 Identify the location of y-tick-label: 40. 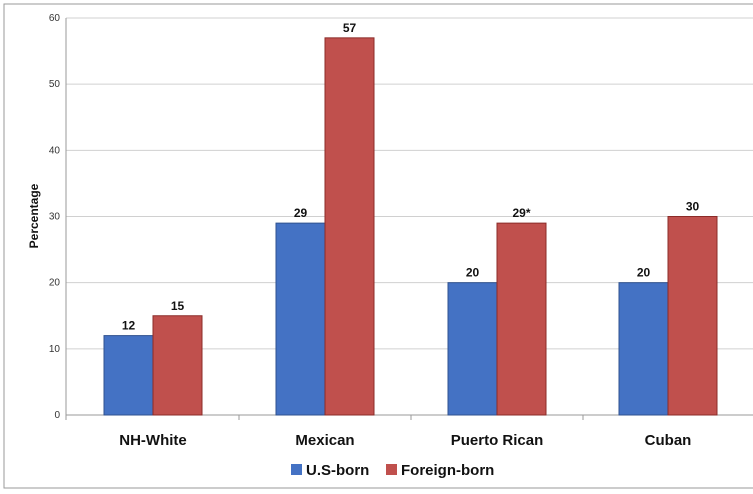
(55, 150).